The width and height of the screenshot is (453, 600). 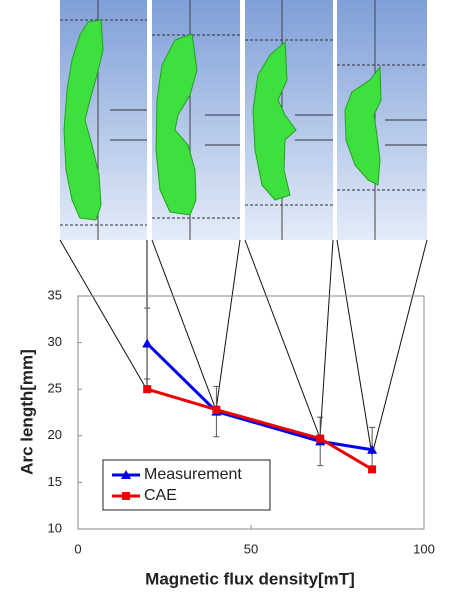 What do you see at coordinates (250, 578) in the screenshot?
I see `x-axis-title: Magnetic flux density[mT]` at bounding box center [250, 578].